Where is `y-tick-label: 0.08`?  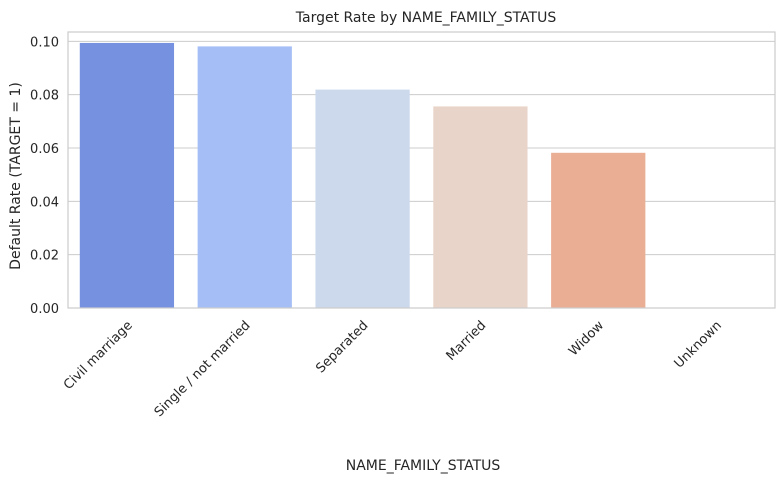
y-tick-label: 0.08 is located at coordinates (44, 96).